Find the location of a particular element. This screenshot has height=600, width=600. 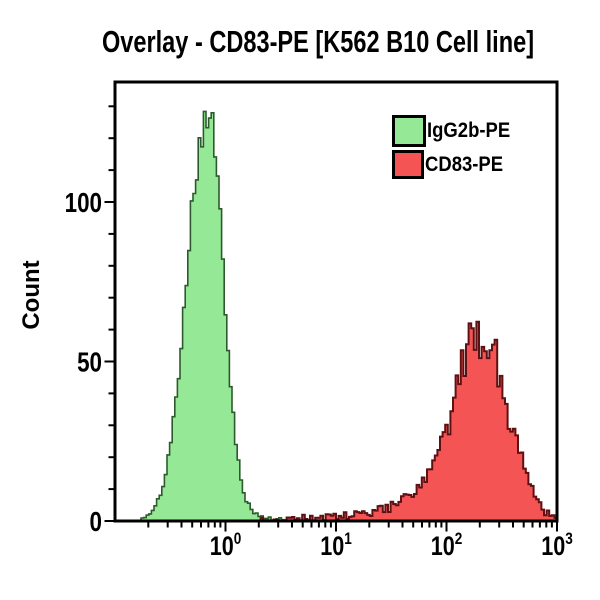

chart-title: Overlay - CD83-PE [K562 B10 Cell line] is located at coordinates (317, 42).